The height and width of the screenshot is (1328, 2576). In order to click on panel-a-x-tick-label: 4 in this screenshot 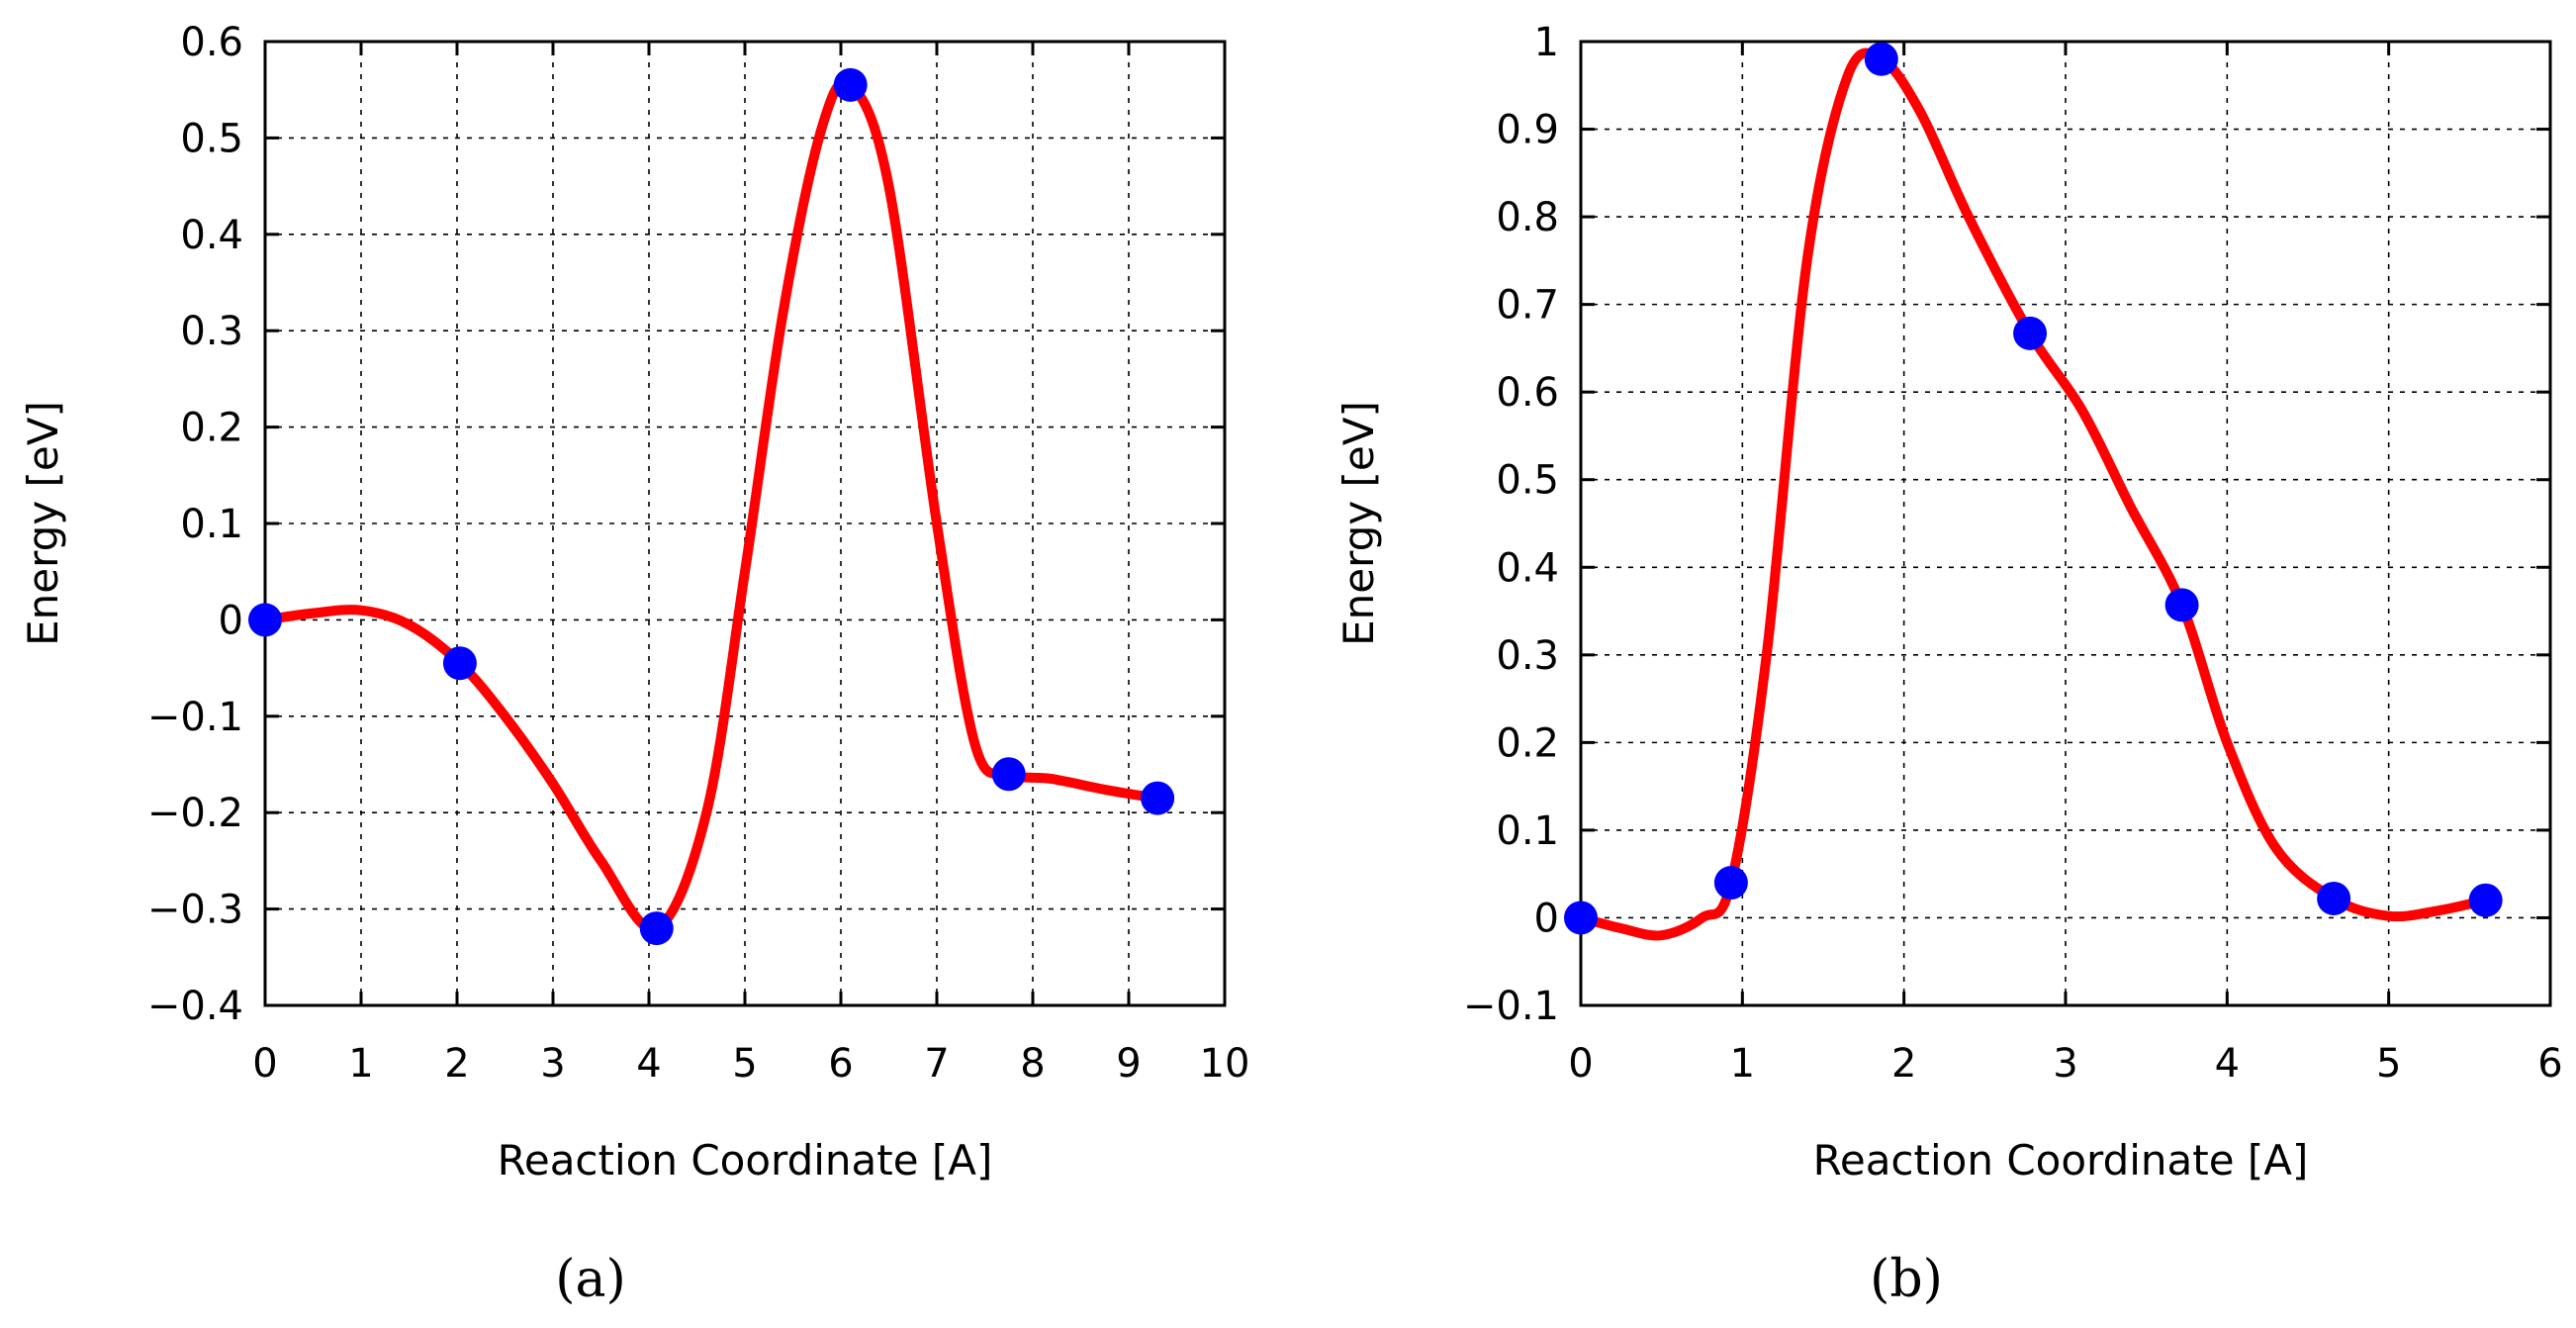, I will do `click(648, 1064)`.